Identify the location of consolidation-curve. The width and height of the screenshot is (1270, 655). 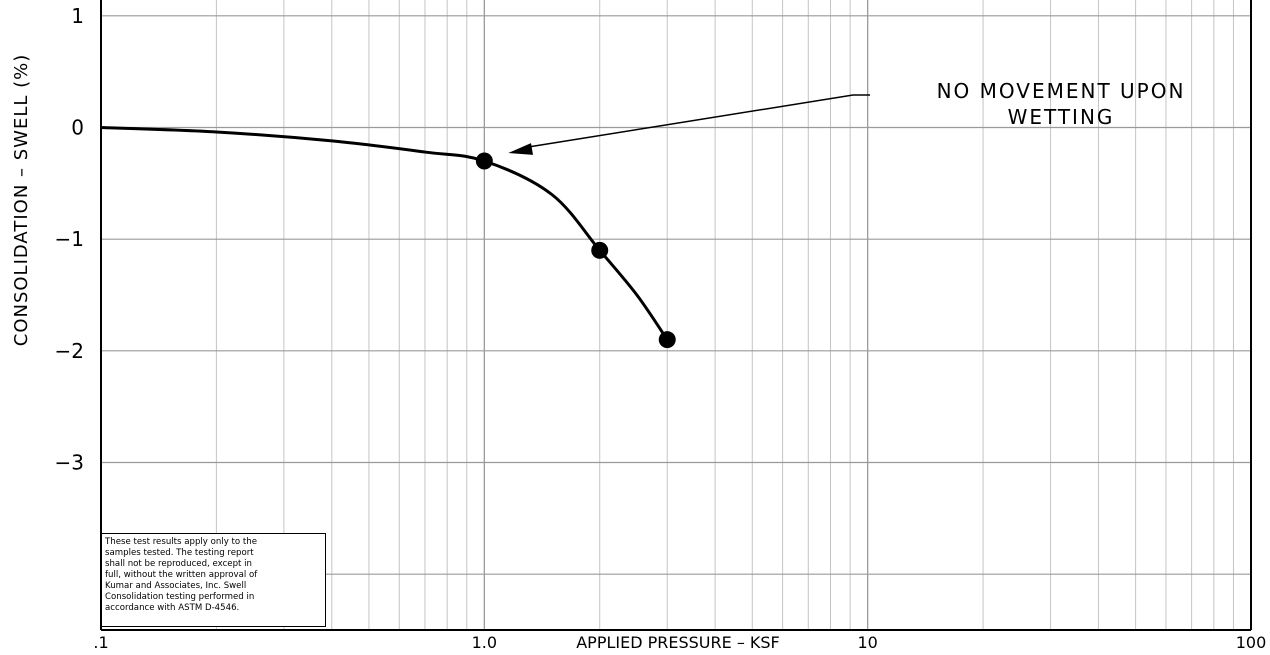
(384, 233).